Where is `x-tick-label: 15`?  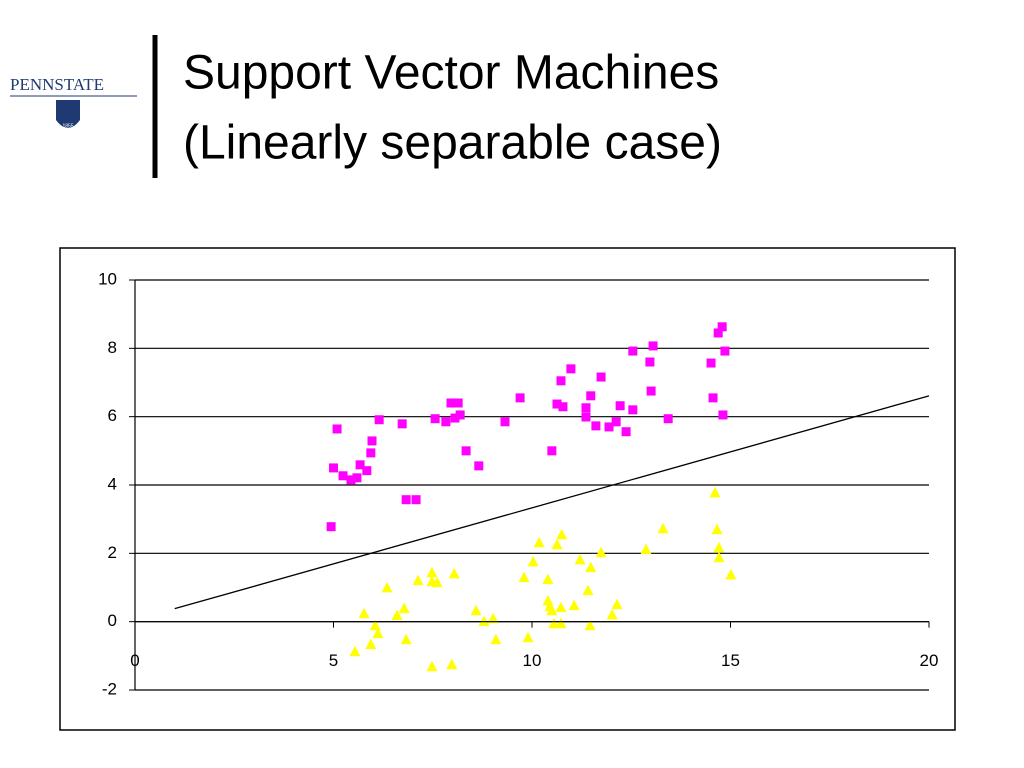 x-tick-label: 15 is located at coordinates (730, 660).